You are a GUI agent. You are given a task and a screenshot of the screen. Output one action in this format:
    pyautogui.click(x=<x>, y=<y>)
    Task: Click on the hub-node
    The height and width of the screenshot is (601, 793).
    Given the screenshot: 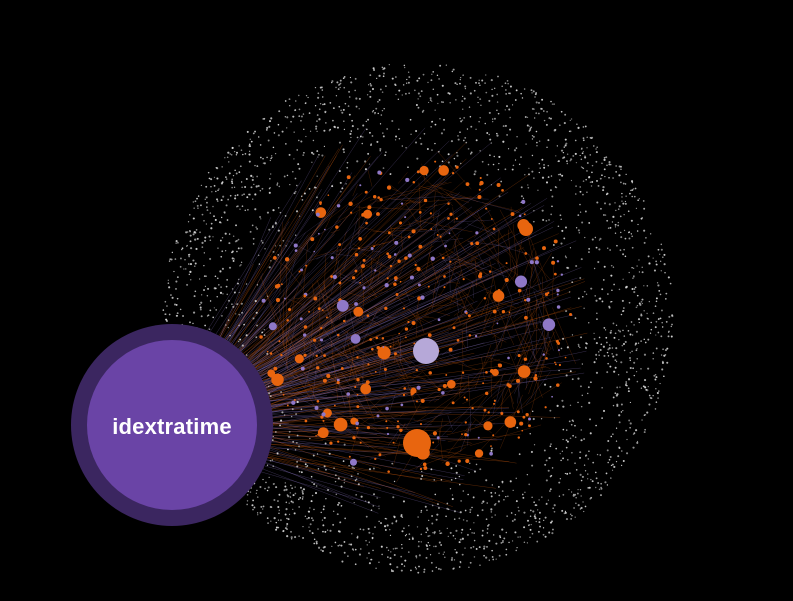 What is the action you would take?
    pyautogui.click(x=172, y=425)
    